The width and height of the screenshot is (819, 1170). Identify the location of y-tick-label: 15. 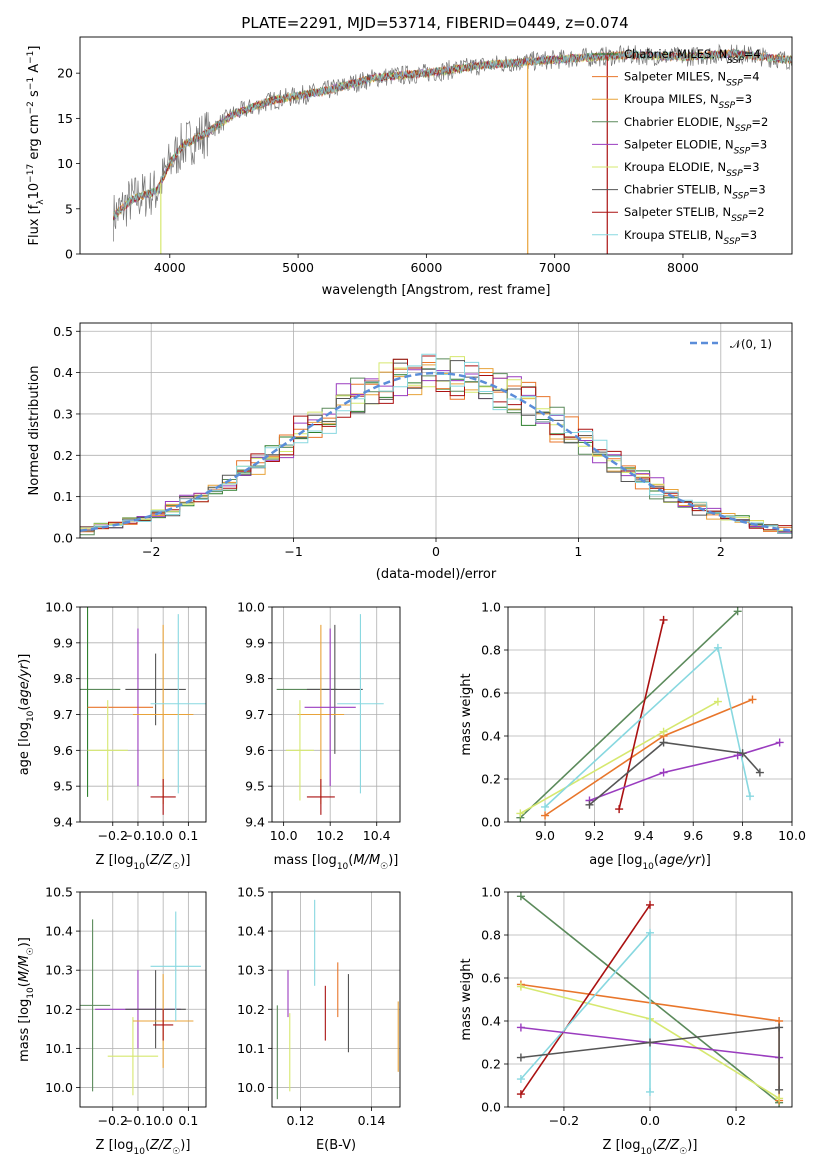
(65, 118).